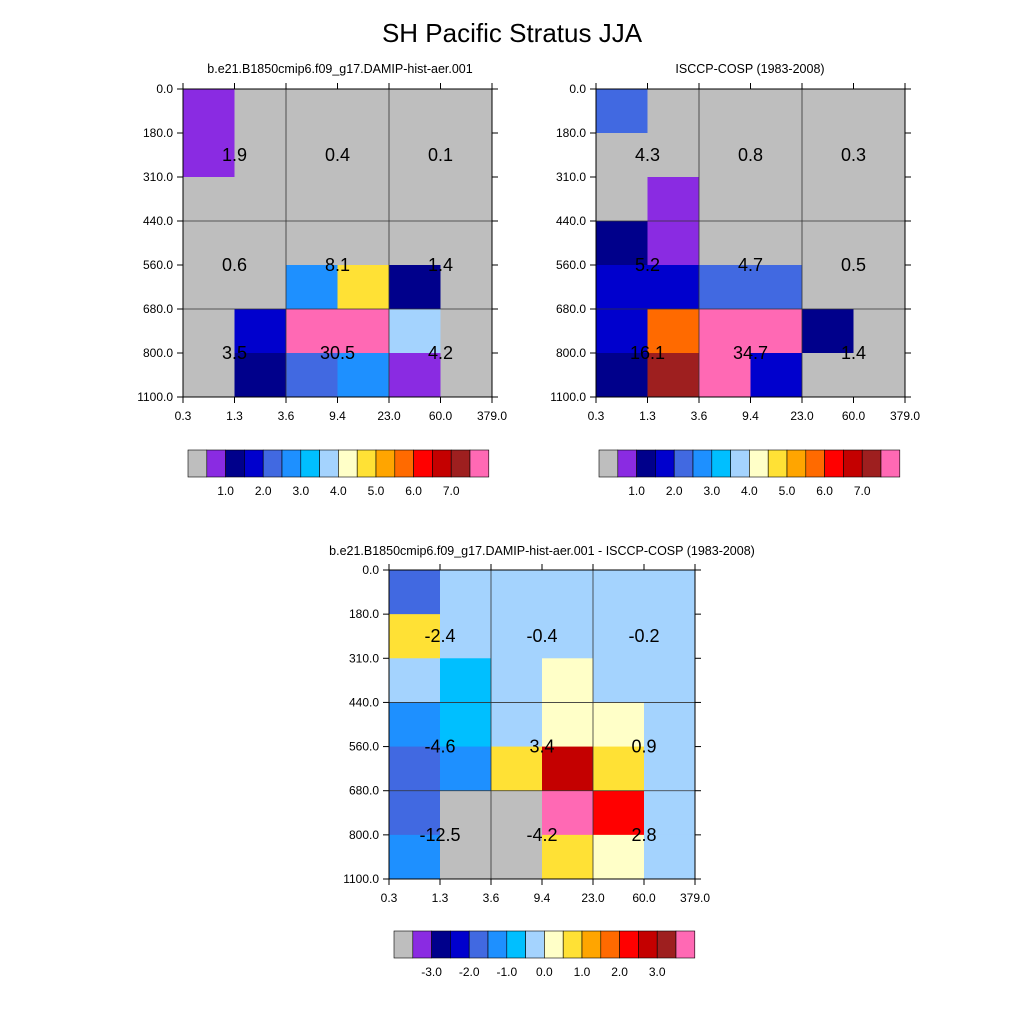 The image size is (1024, 1024). Describe the element at coordinates (506, 972) in the screenshot. I see `colorbar-label: -1.0` at that location.